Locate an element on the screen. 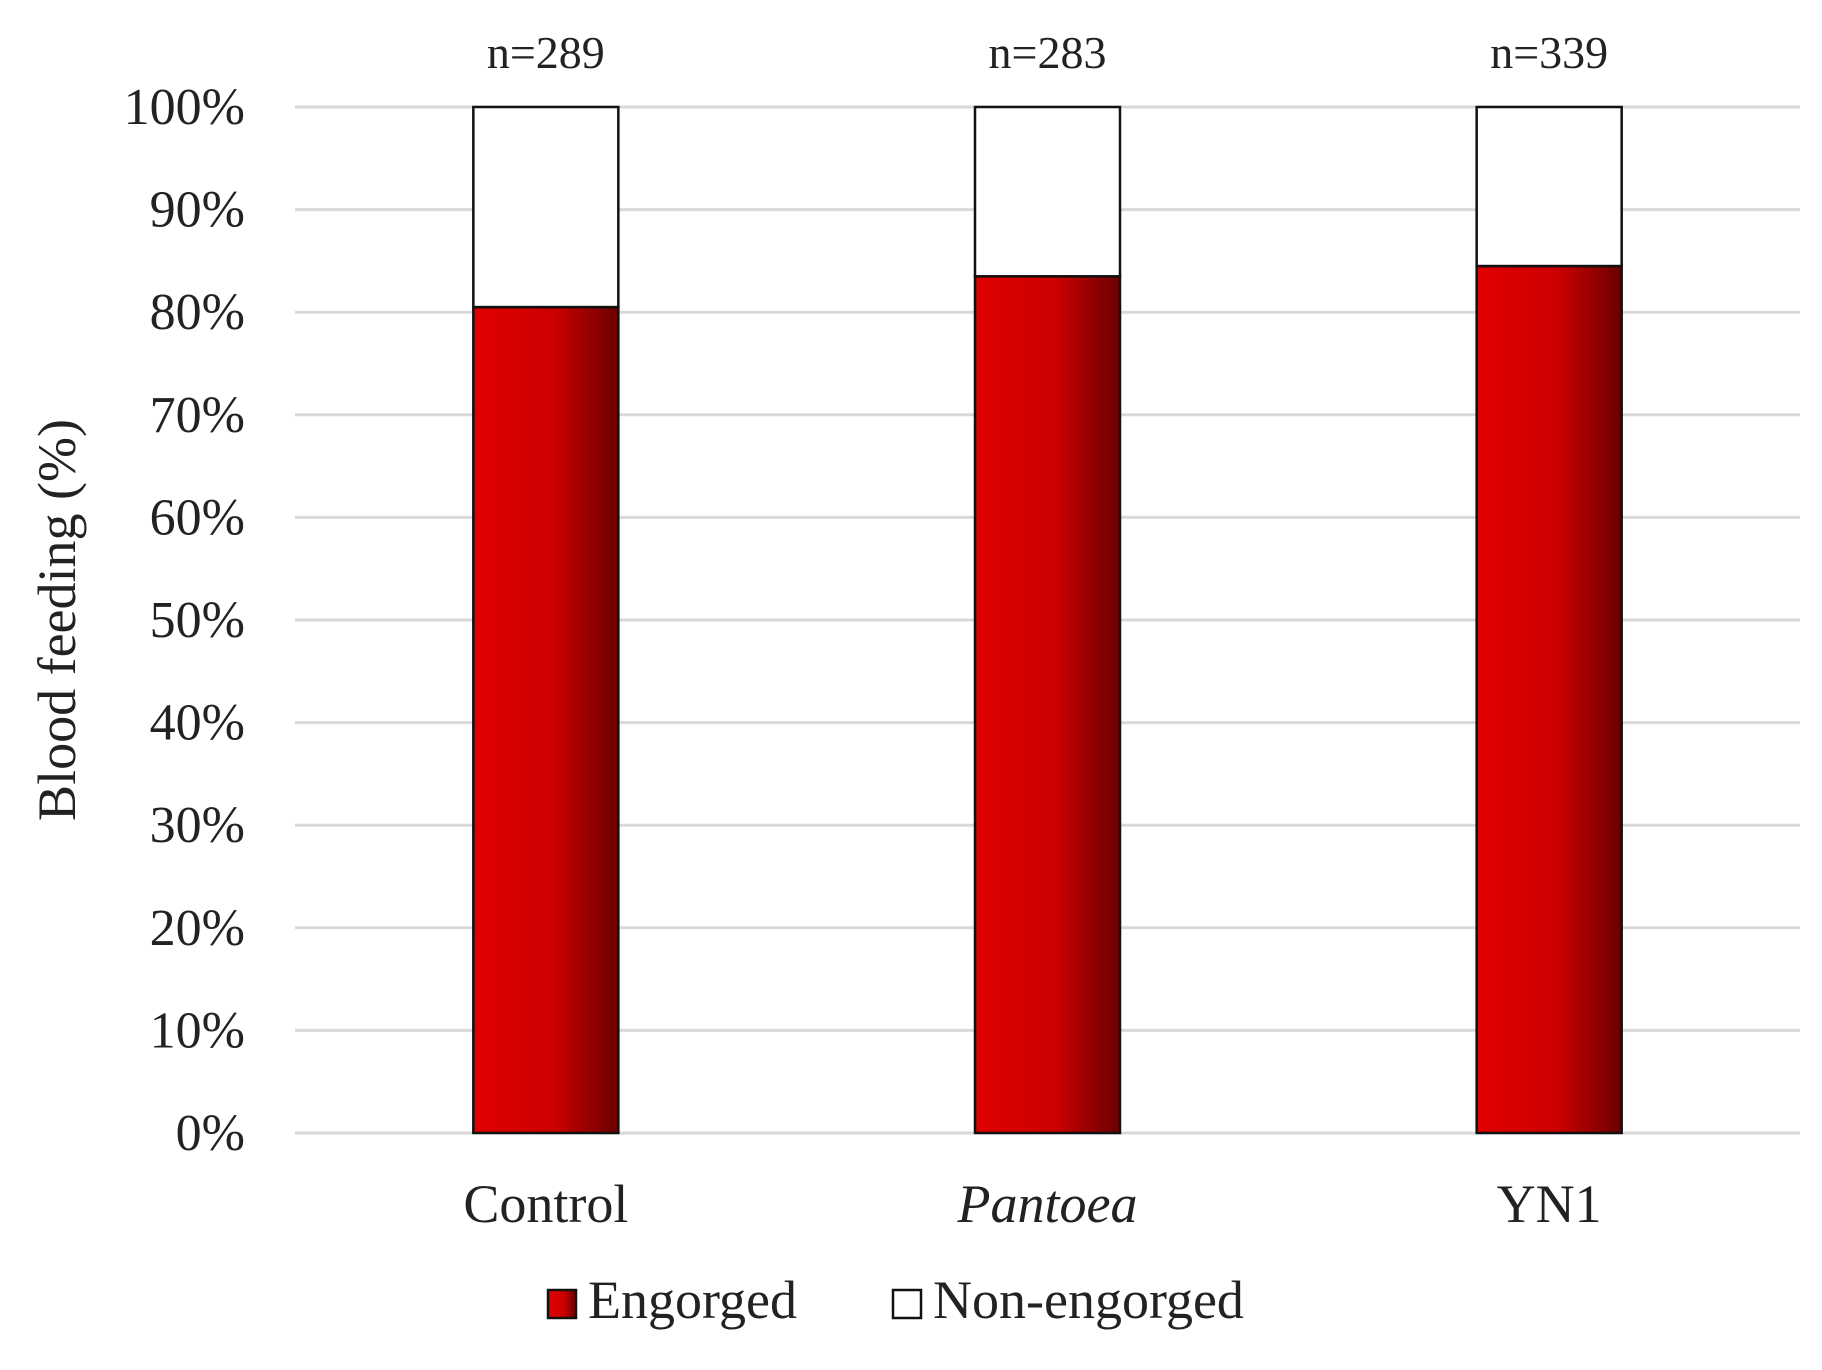  y-tick-label: 50% is located at coordinates (197, 620).